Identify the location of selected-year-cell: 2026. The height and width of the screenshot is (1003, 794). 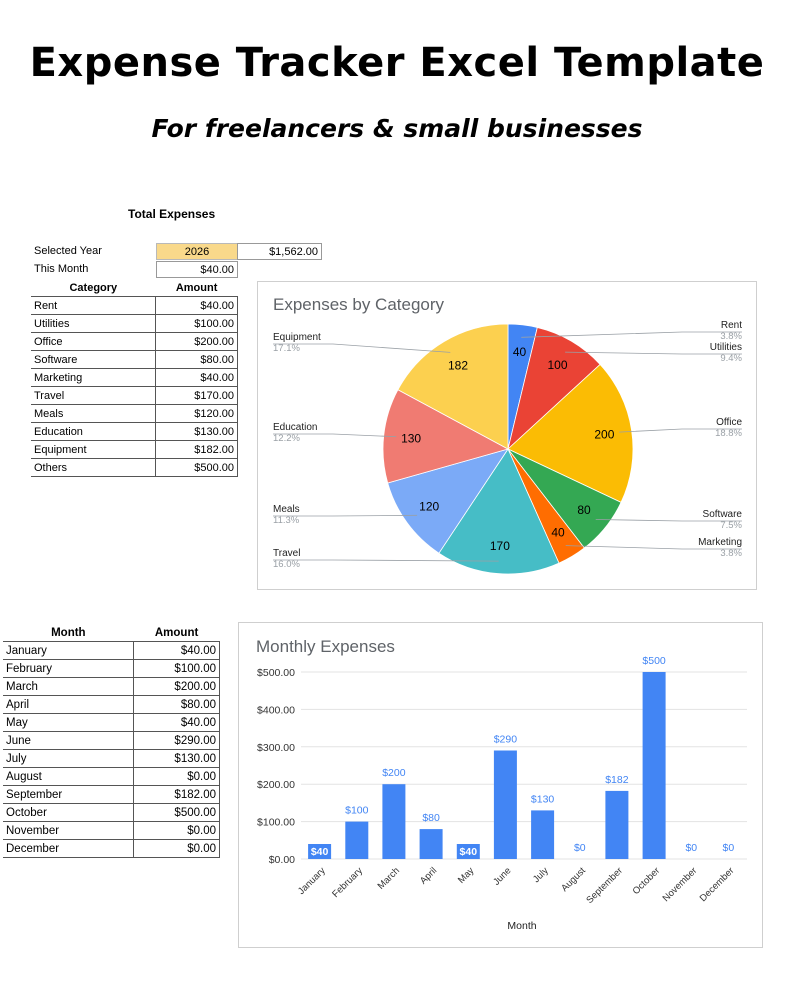
(197, 251).